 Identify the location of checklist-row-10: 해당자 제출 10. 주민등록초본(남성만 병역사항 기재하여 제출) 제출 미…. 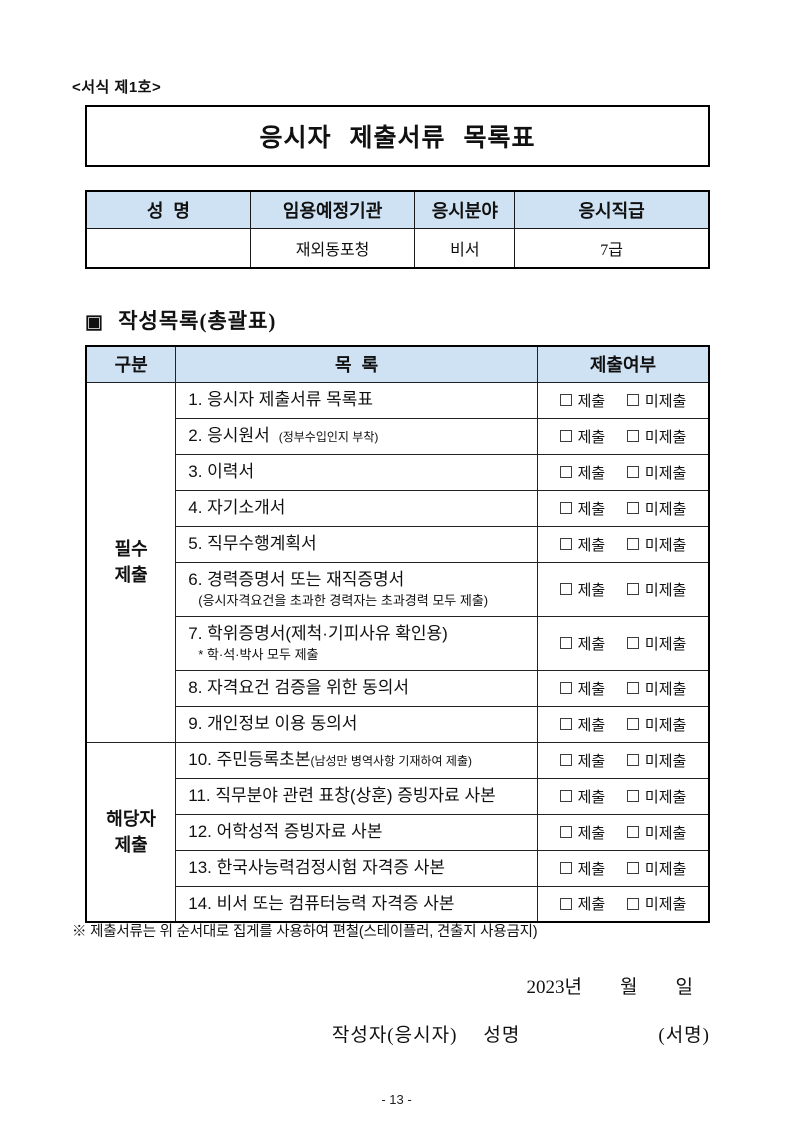
(397, 832).